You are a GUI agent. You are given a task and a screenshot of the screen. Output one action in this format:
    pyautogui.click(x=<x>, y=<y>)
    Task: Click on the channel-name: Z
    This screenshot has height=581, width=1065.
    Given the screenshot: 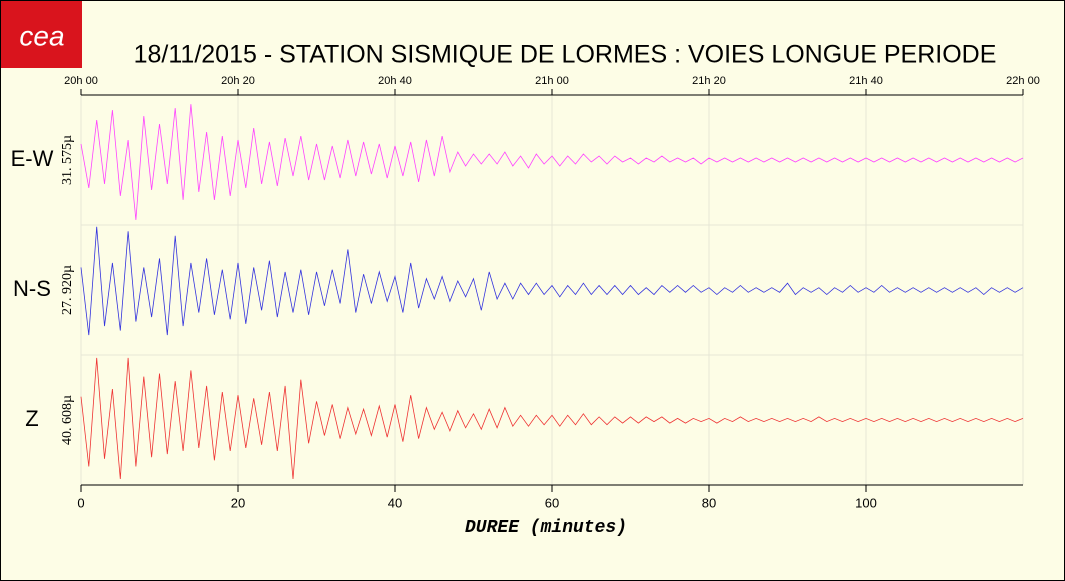 What is the action you would take?
    pyautogui.click(x=31, y=418)
    